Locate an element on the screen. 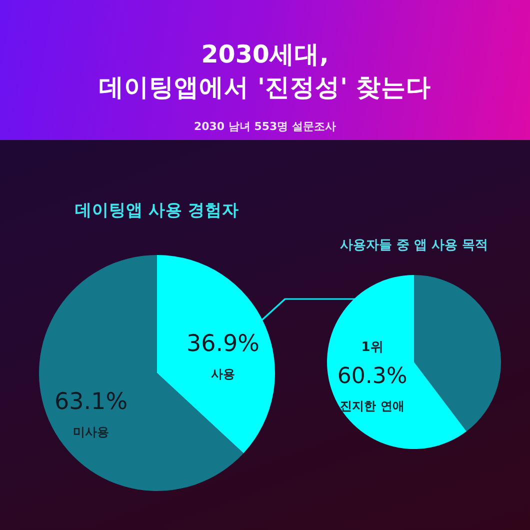  data-label: 60.3% is located at coordinates (372, 376).